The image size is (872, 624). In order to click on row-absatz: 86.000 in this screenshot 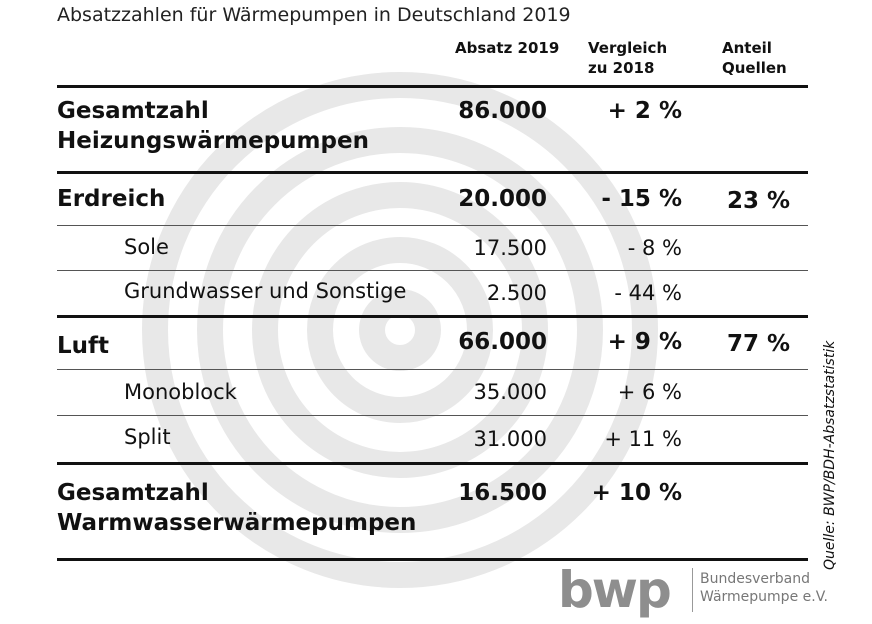, I will do `click(502, 111)`.